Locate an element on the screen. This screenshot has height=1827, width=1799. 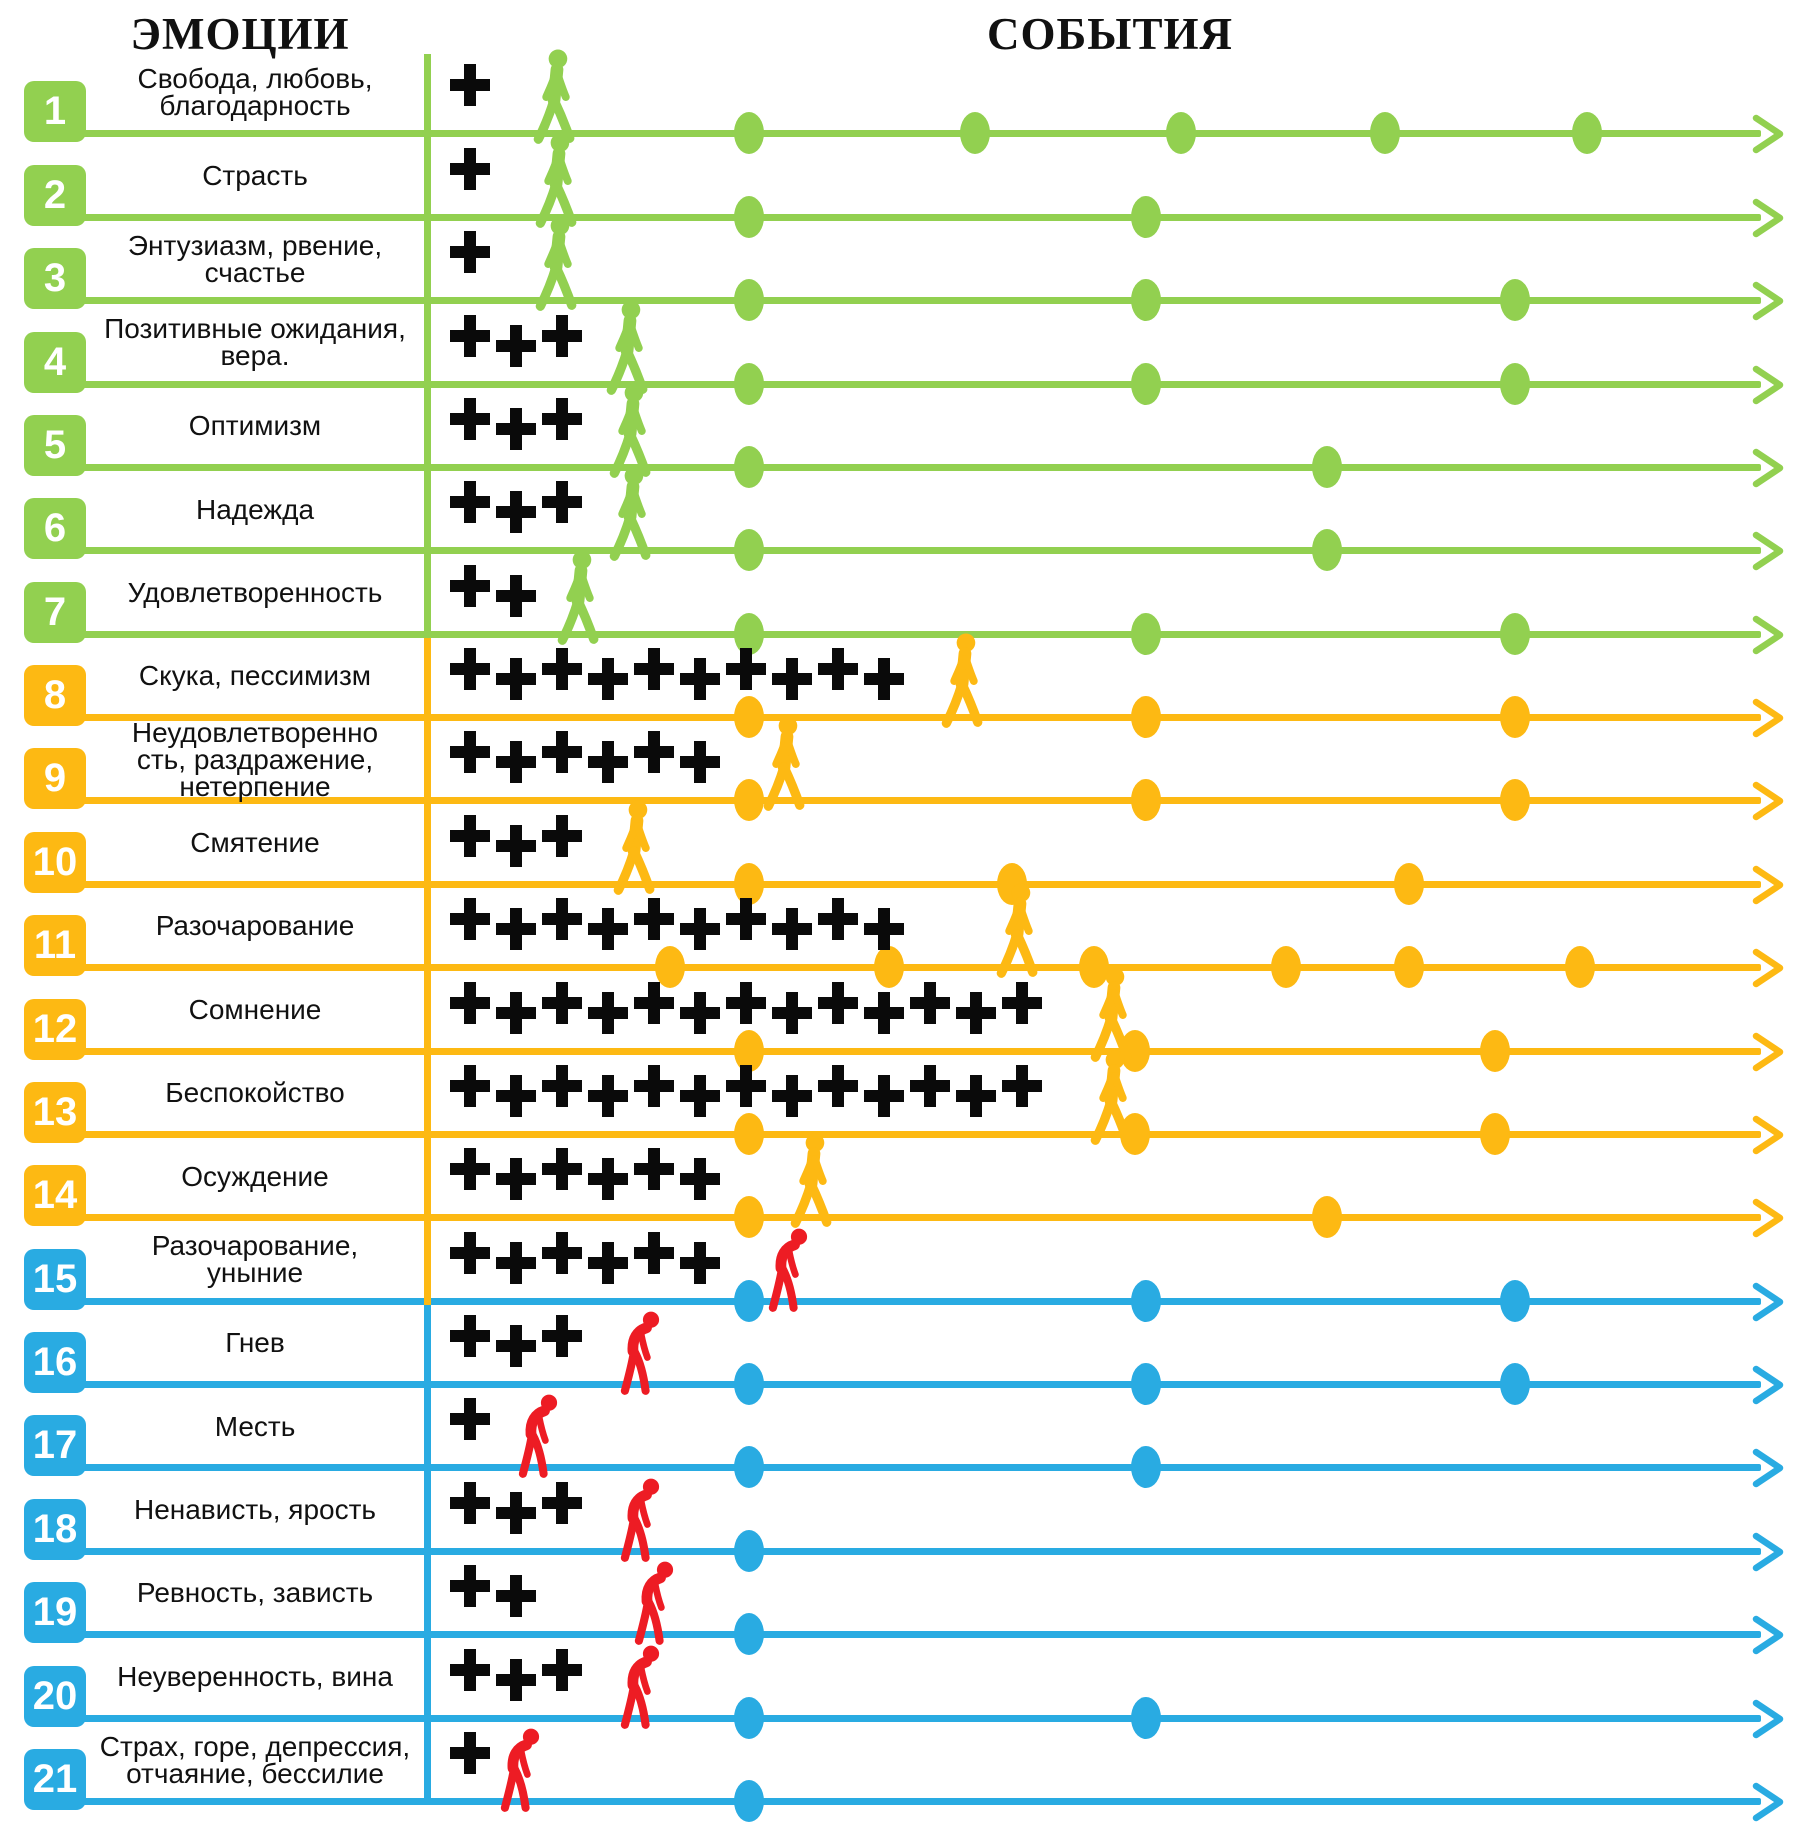
emotion-label-line: Разочарование, is located at coordinates (255, 1246).